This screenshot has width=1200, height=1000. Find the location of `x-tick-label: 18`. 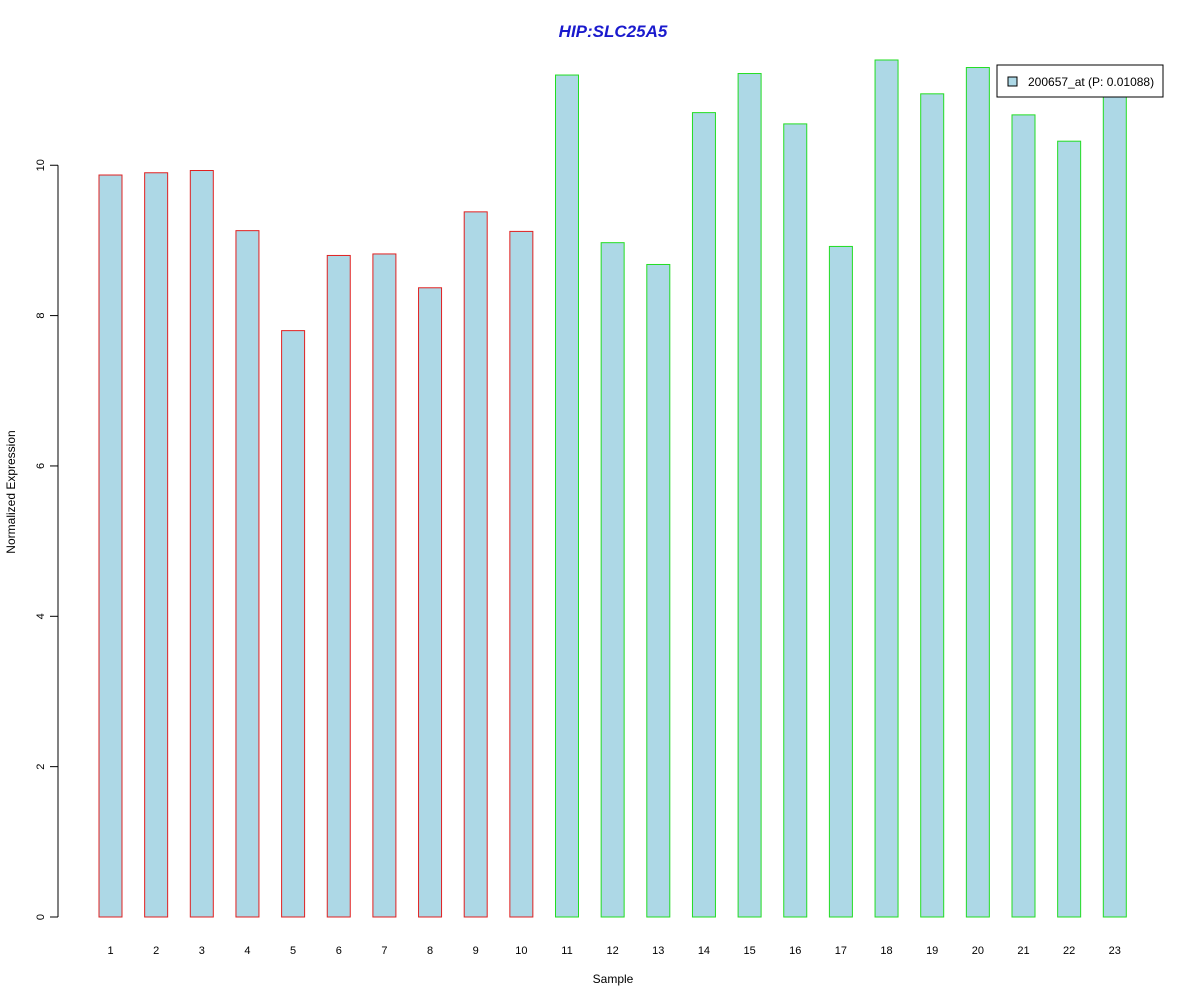

x-tick-label: 18 is located at coordinates (886, 951).